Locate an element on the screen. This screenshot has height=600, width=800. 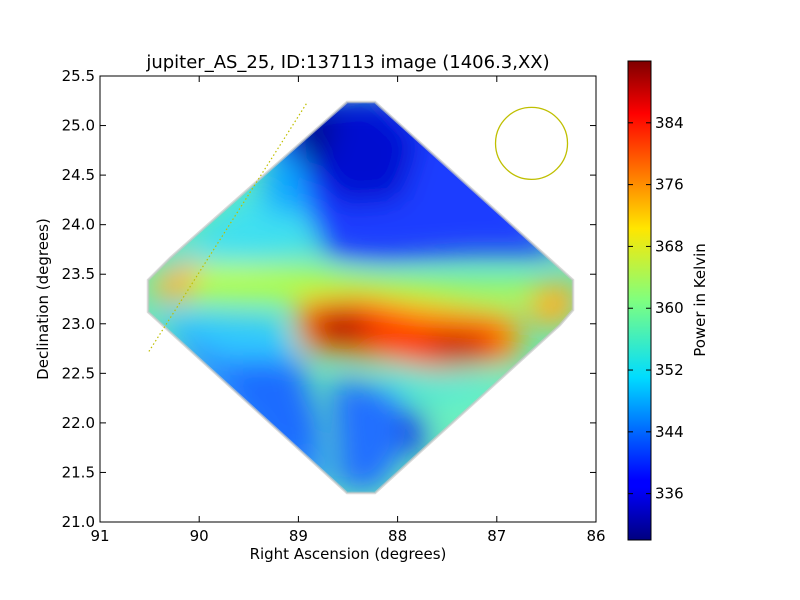
y-tick-label: 23.0 is located at coordinates (78, 324).